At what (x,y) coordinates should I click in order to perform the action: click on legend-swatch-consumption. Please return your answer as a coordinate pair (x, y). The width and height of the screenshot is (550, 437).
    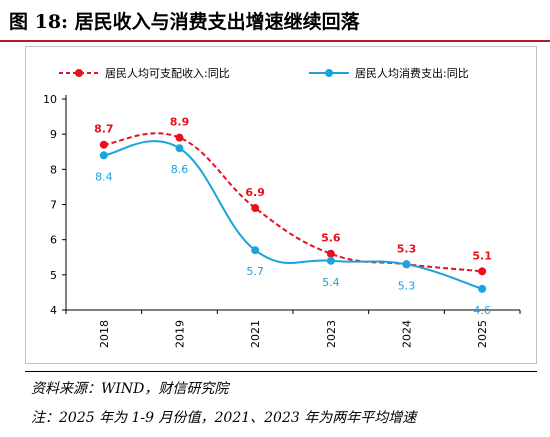
    Looking at the image, I should click on (329, 73).